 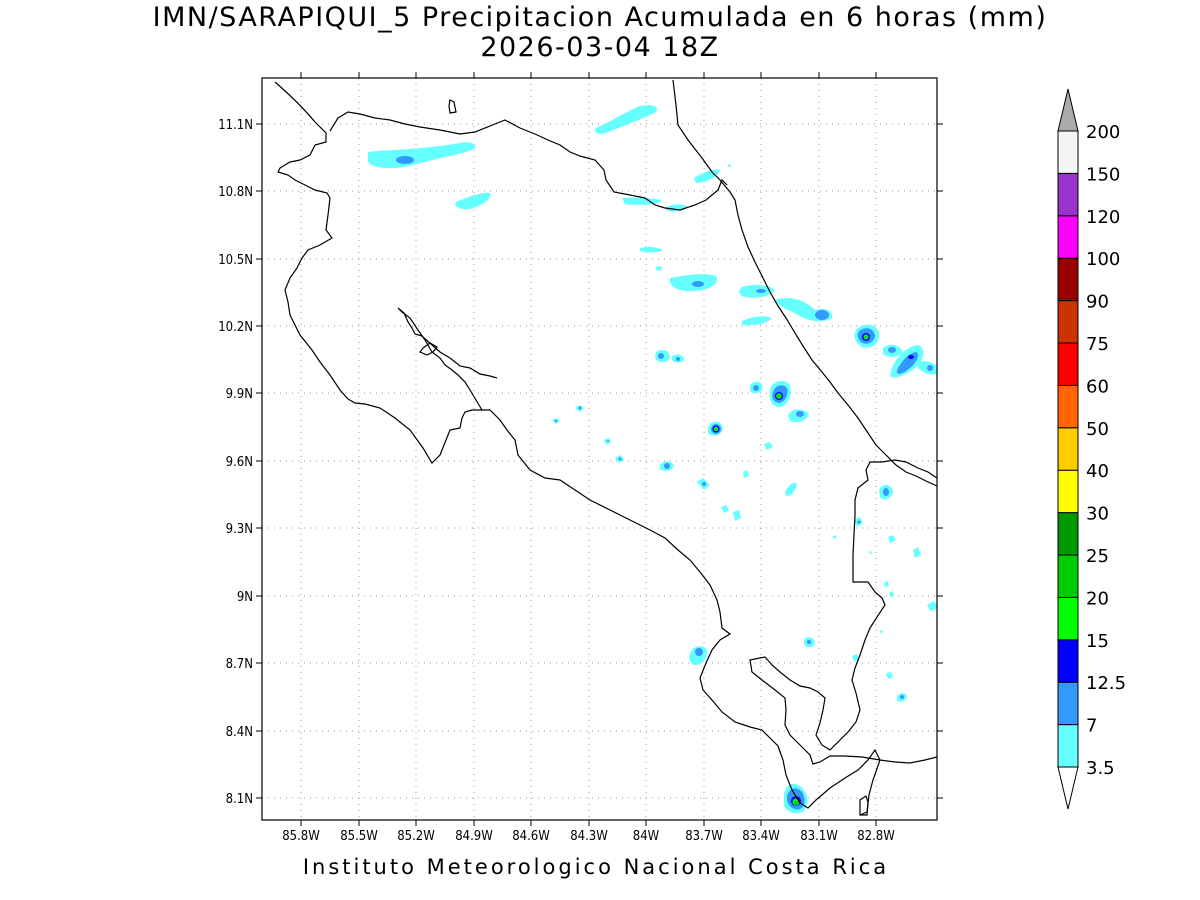 What do you see at coordinates (600, 47) in the screenshot?
I see `map-datetime: 2026-03-04 18Z` at bounding box center [600, 47].